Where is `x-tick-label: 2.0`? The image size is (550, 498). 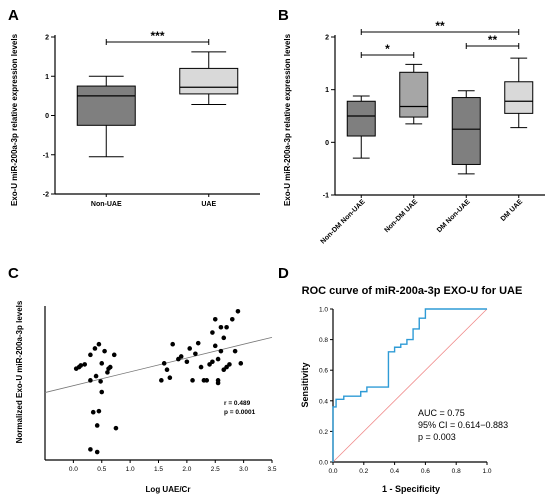 x-tick-label: 2.0 is located at coordinates (186, 469).